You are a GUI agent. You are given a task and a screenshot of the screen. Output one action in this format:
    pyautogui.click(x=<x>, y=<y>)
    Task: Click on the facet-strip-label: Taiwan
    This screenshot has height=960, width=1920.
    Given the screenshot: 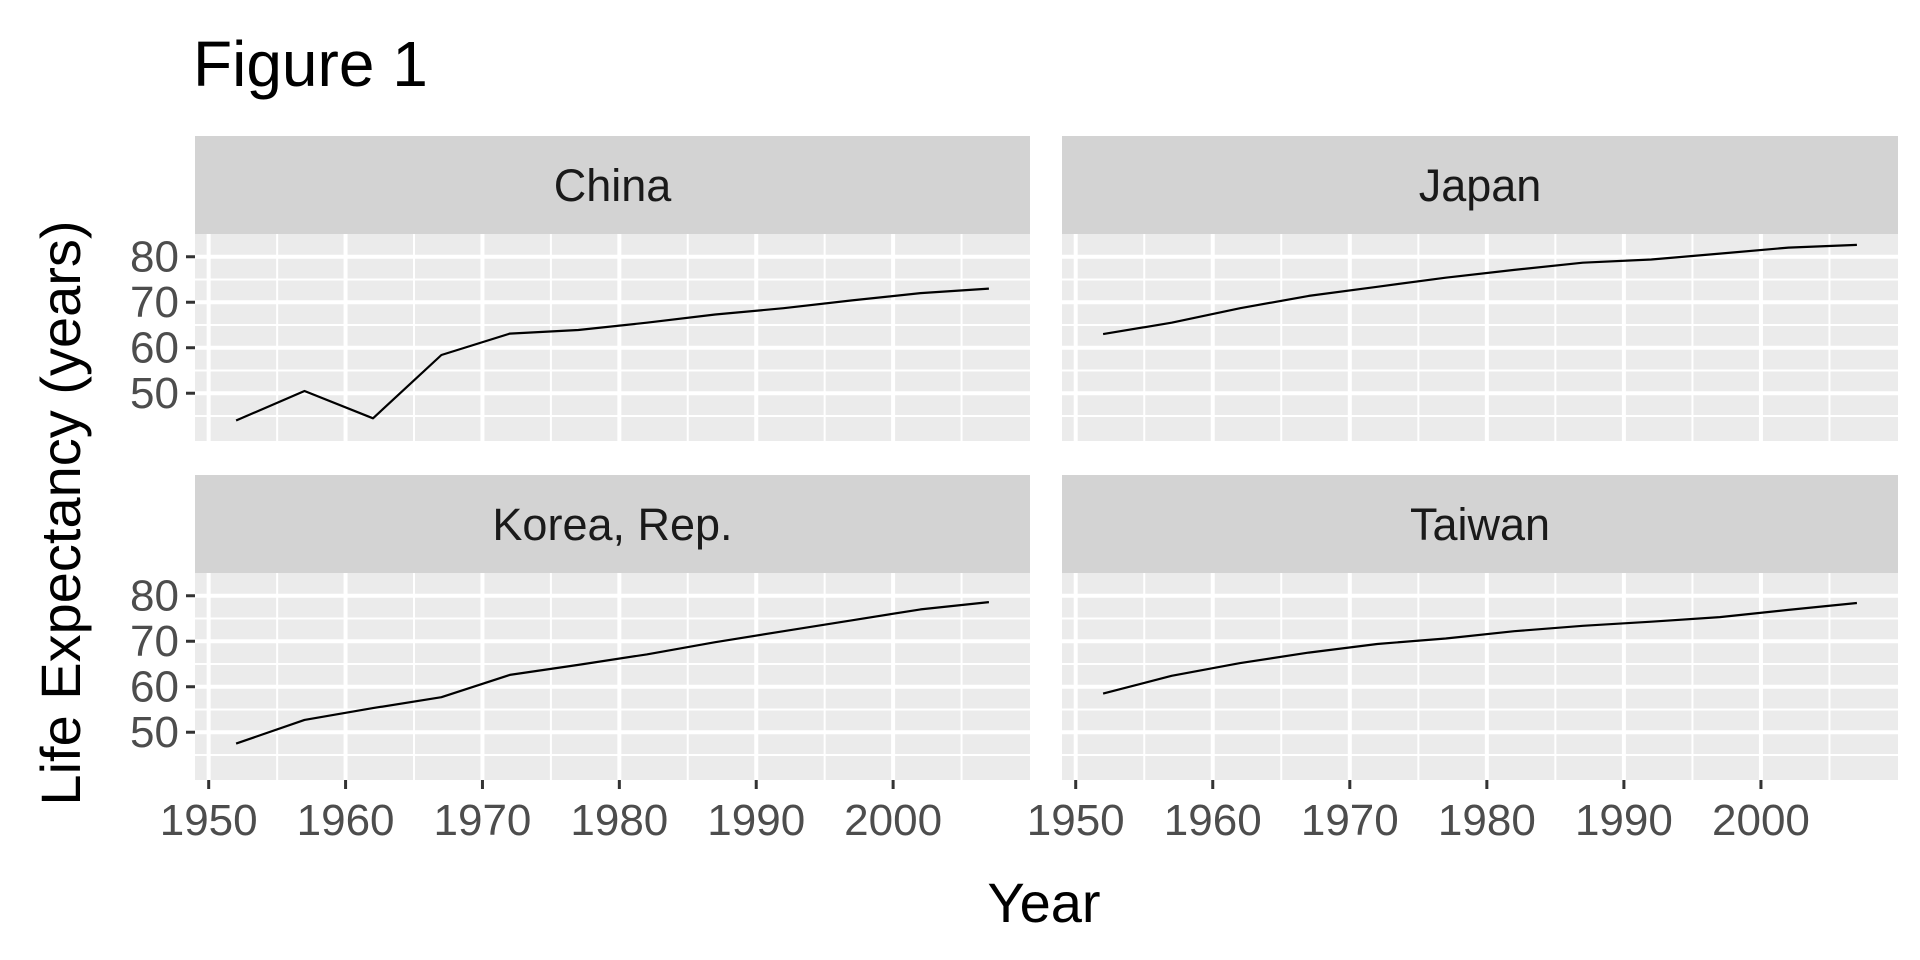 What is the action you would take?
    pyautogui.click(x=1480, y=524)
    